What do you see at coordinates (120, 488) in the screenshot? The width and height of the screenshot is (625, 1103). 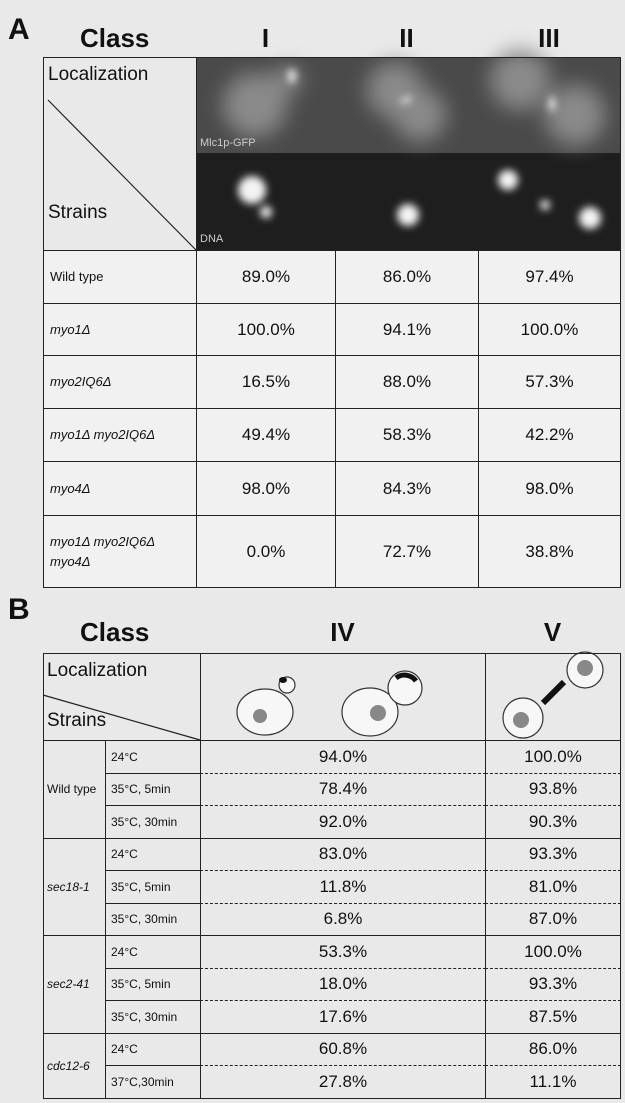 I see `strain-cell: myo4Δ` at bounding box center [120, 488].